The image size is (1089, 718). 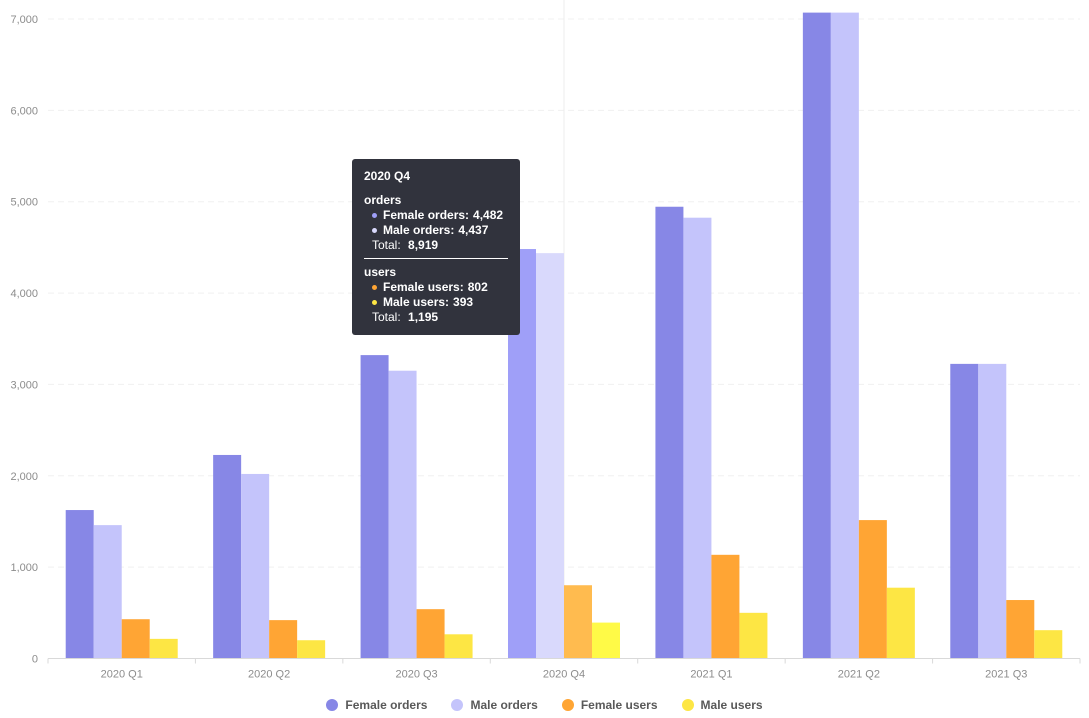 What do you see at coordinates (423, 317) in the screenshot?
I see `tooltip-value: 1,195` at bounding box center [423, 317].